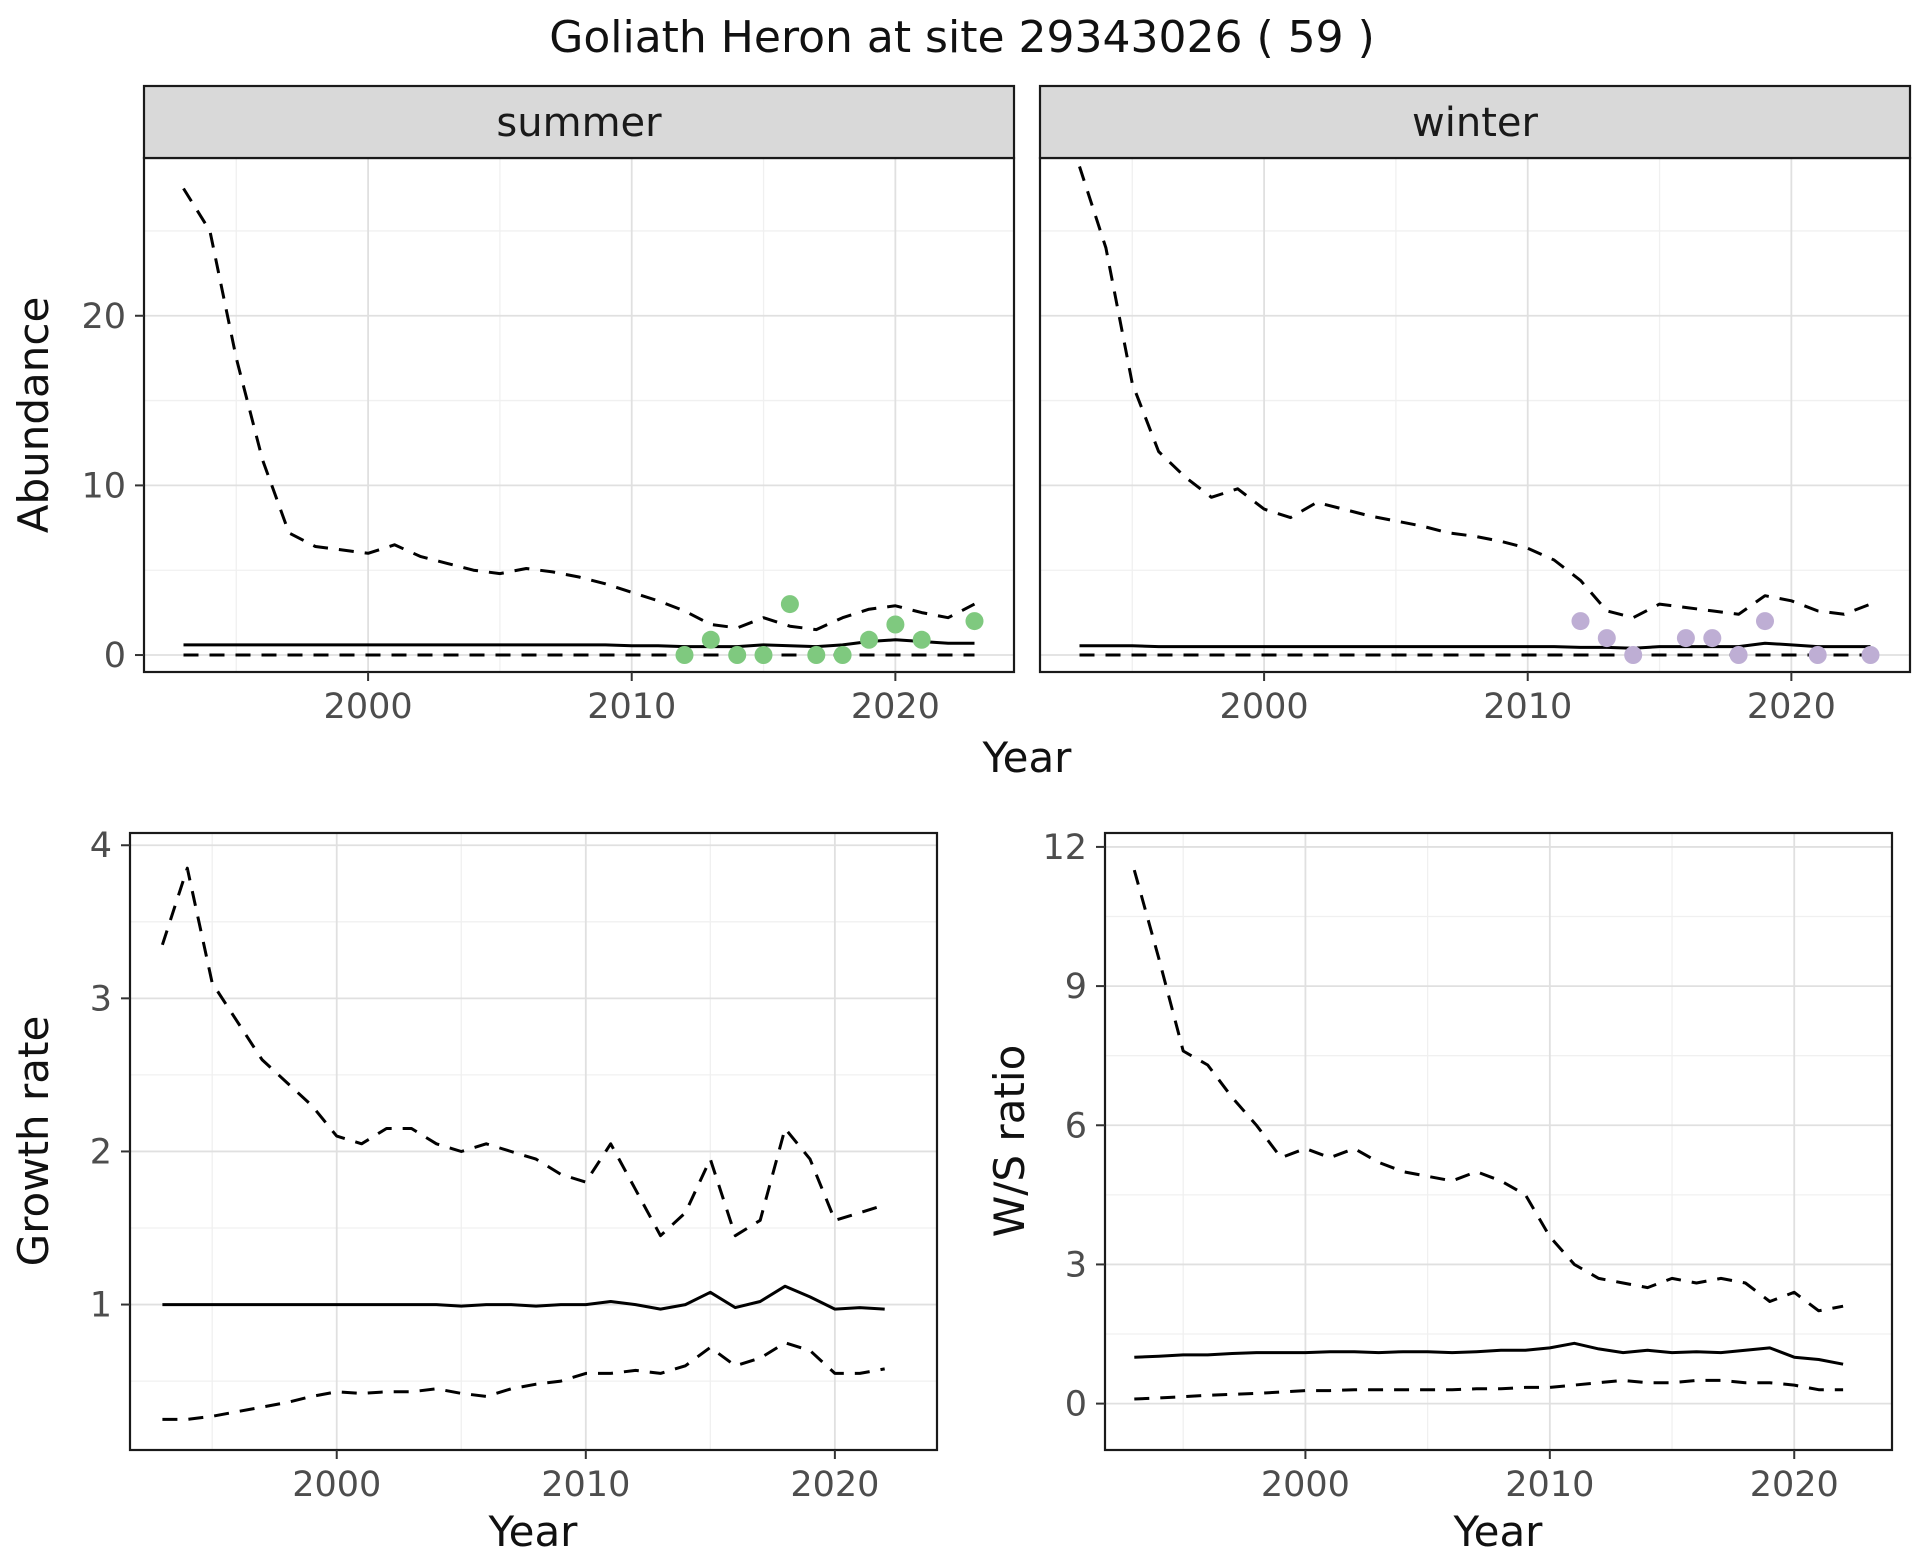 Image resolution: width=1920 pixels, height=1560 pixels. What do you see at coordinates (1488, 1091) in the screenshot?
I see `ws-ratio-upper-ci-line` at bounding box center [1488, 1091].